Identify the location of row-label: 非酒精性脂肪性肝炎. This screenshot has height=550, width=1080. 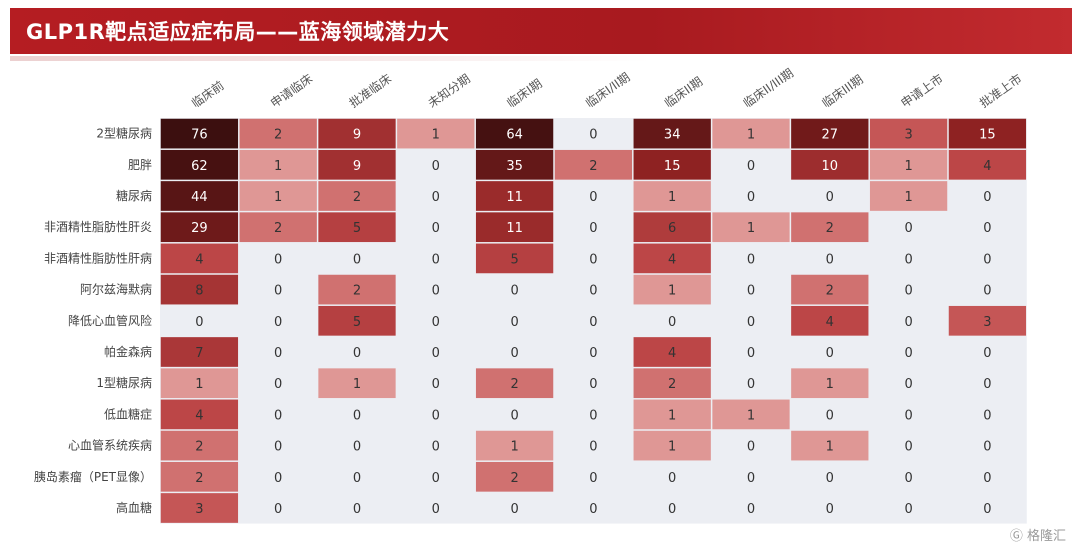
(98, 226).